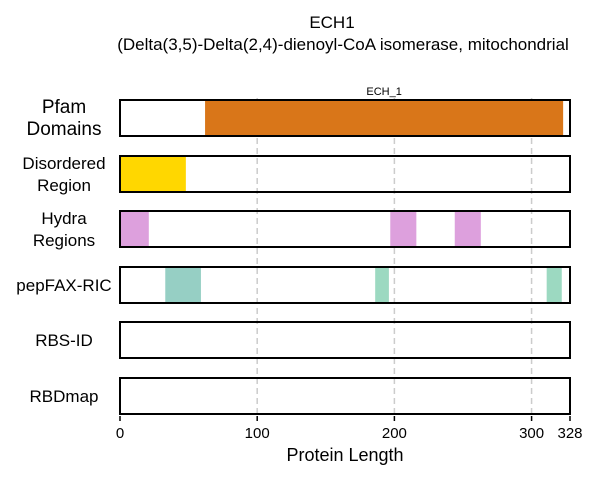 This screenshot has width=600, height=480. I want to click on x-tick-label: 0, so click(120, 433).